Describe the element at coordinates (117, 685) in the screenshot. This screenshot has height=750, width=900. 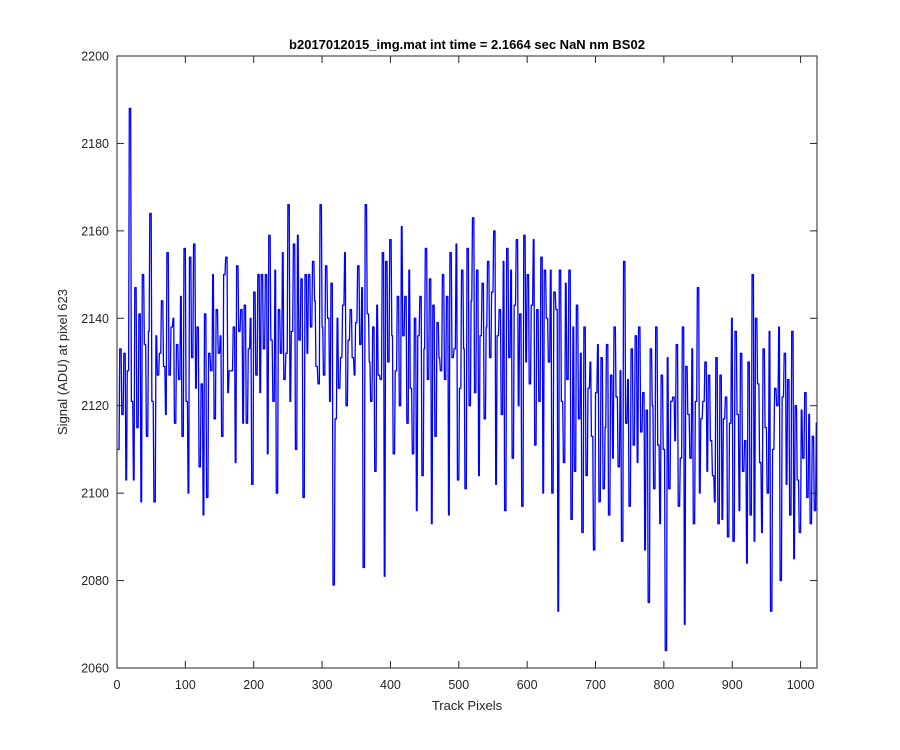
I see `x-tick-label-0: 0` at that location.